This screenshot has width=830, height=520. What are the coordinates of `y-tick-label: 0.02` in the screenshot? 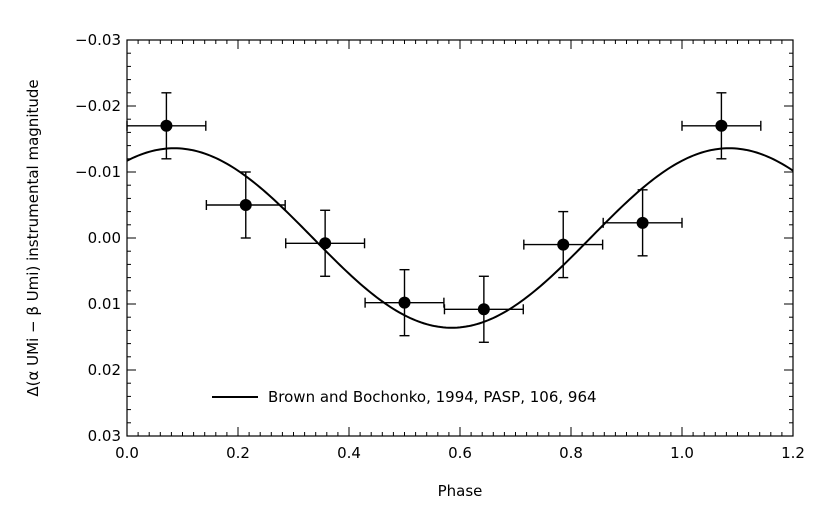 It's located at (104, 370).